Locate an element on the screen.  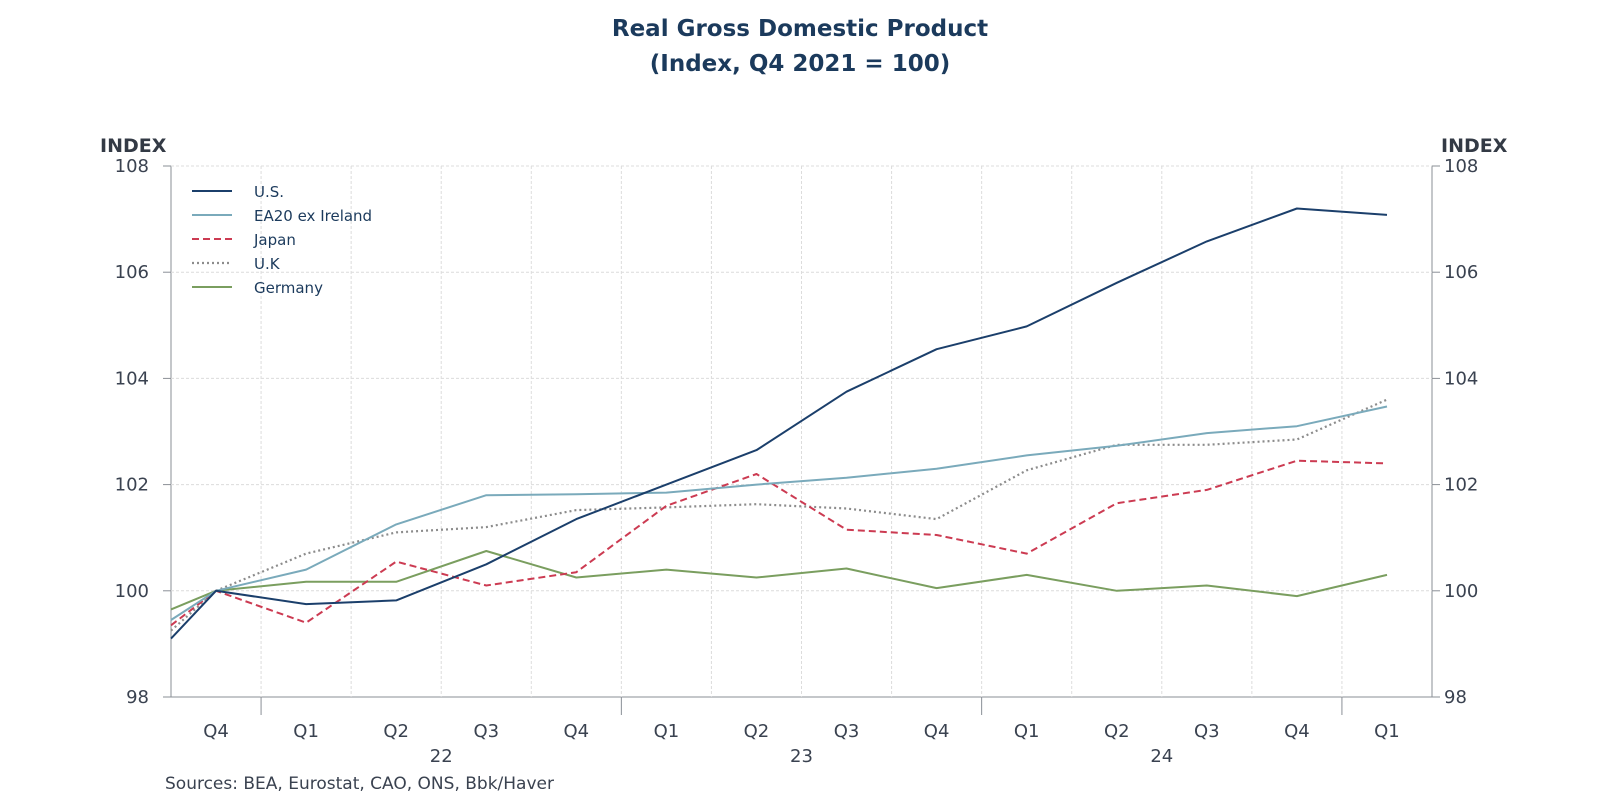
left-axis-unit-label: INDEX is located at coordinates (133, 146).